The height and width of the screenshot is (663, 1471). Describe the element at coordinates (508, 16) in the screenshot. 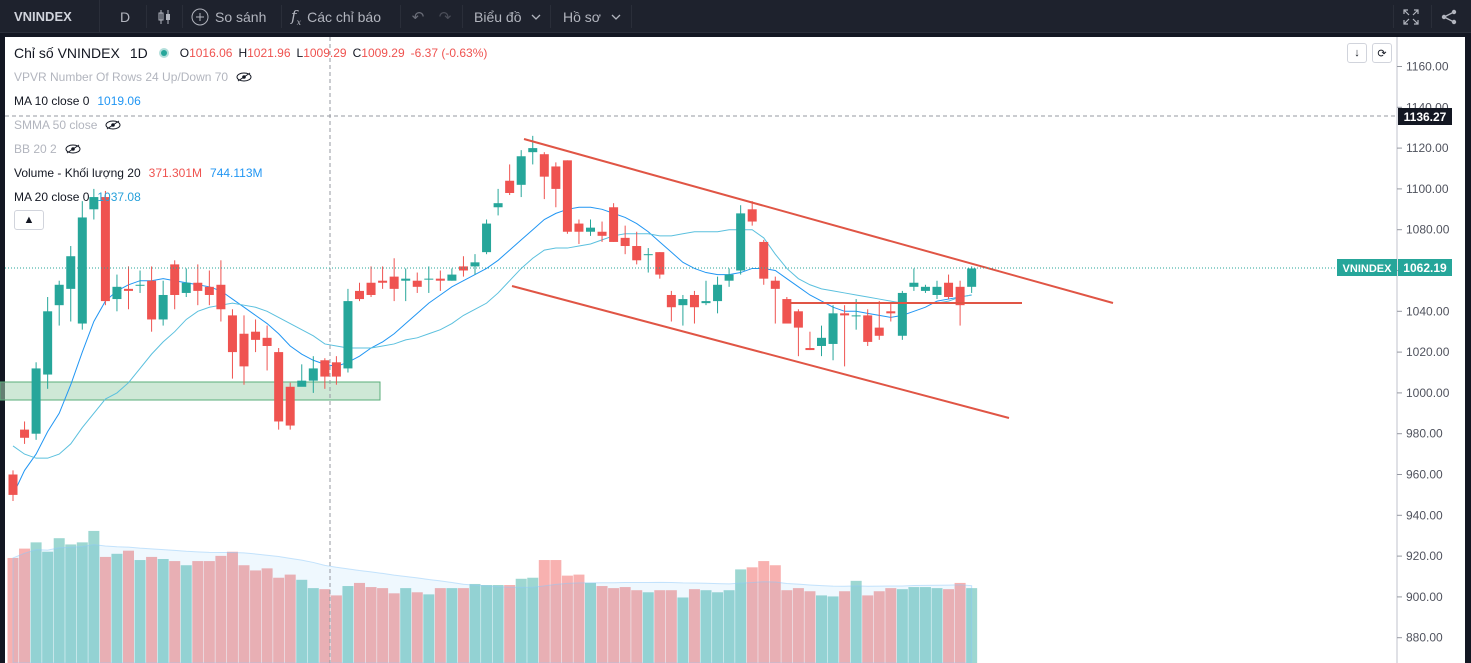

I see `chart-type-menu: Biểu đồ` at that location.